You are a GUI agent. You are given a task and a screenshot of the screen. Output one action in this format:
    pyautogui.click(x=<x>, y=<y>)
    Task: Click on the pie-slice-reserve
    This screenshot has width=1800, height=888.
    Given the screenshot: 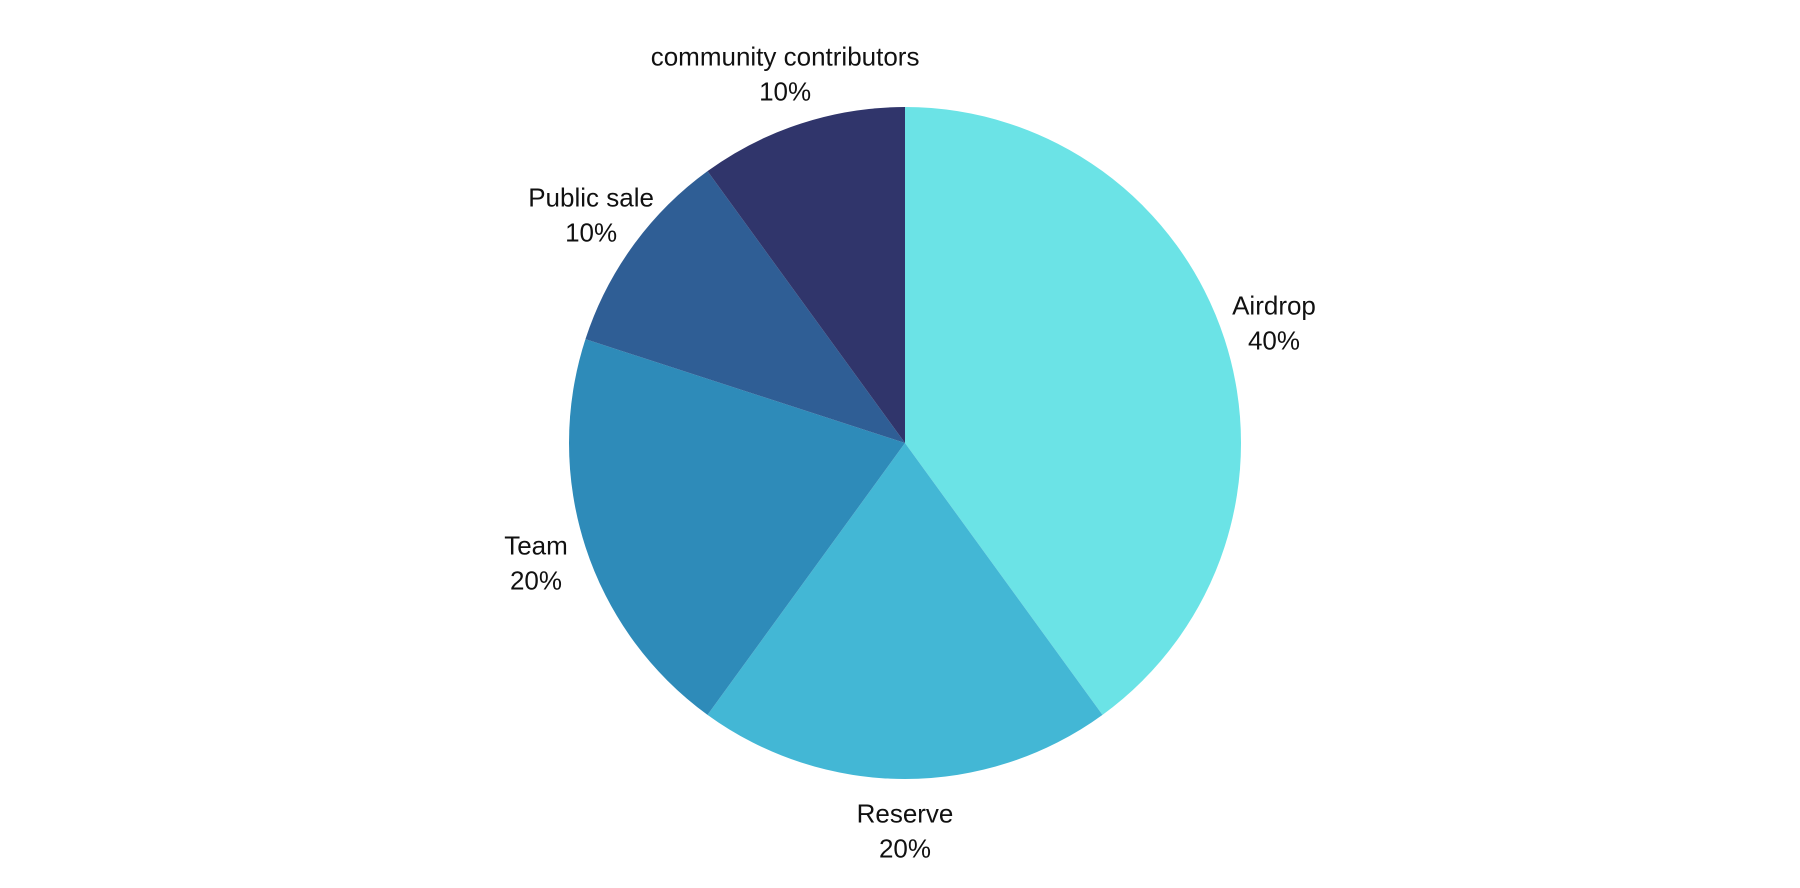 What is the action you would take?
    pyautogui.click(x=905, y=611)
    